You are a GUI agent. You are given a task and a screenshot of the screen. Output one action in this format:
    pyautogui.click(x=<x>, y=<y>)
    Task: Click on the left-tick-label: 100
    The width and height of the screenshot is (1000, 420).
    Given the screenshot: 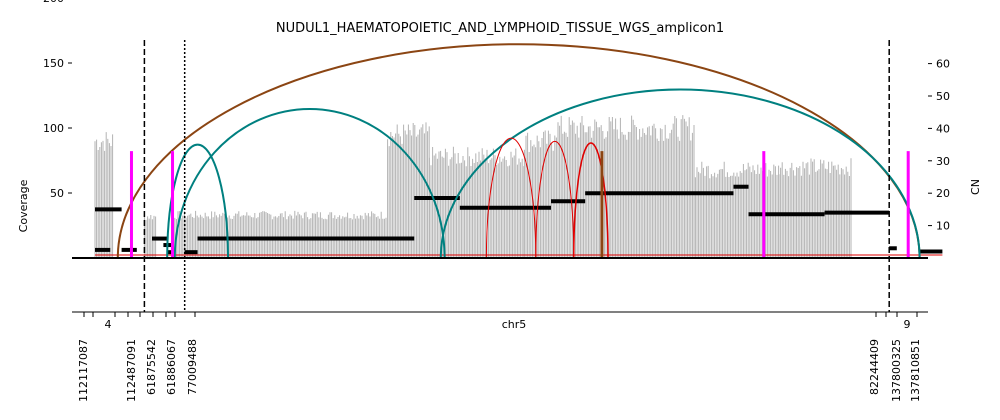 What is the action you would take?
    pyautogui.click(x=53, y=128)
    